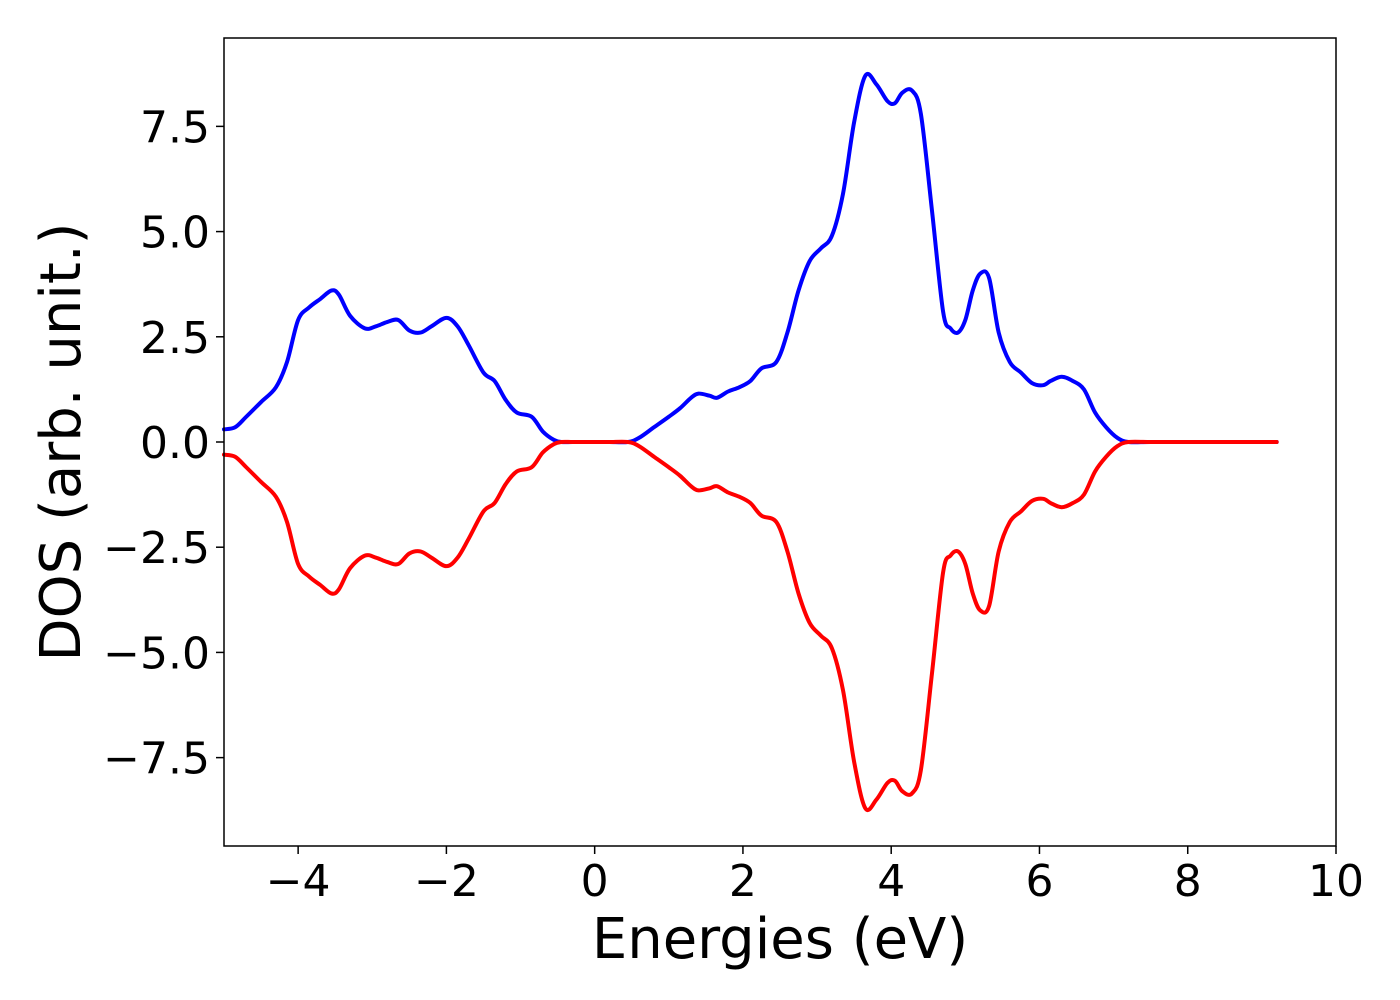 This screenshot has width=1400, height=1000. I want to click on x-tick-label: 2, so click(743, 881).